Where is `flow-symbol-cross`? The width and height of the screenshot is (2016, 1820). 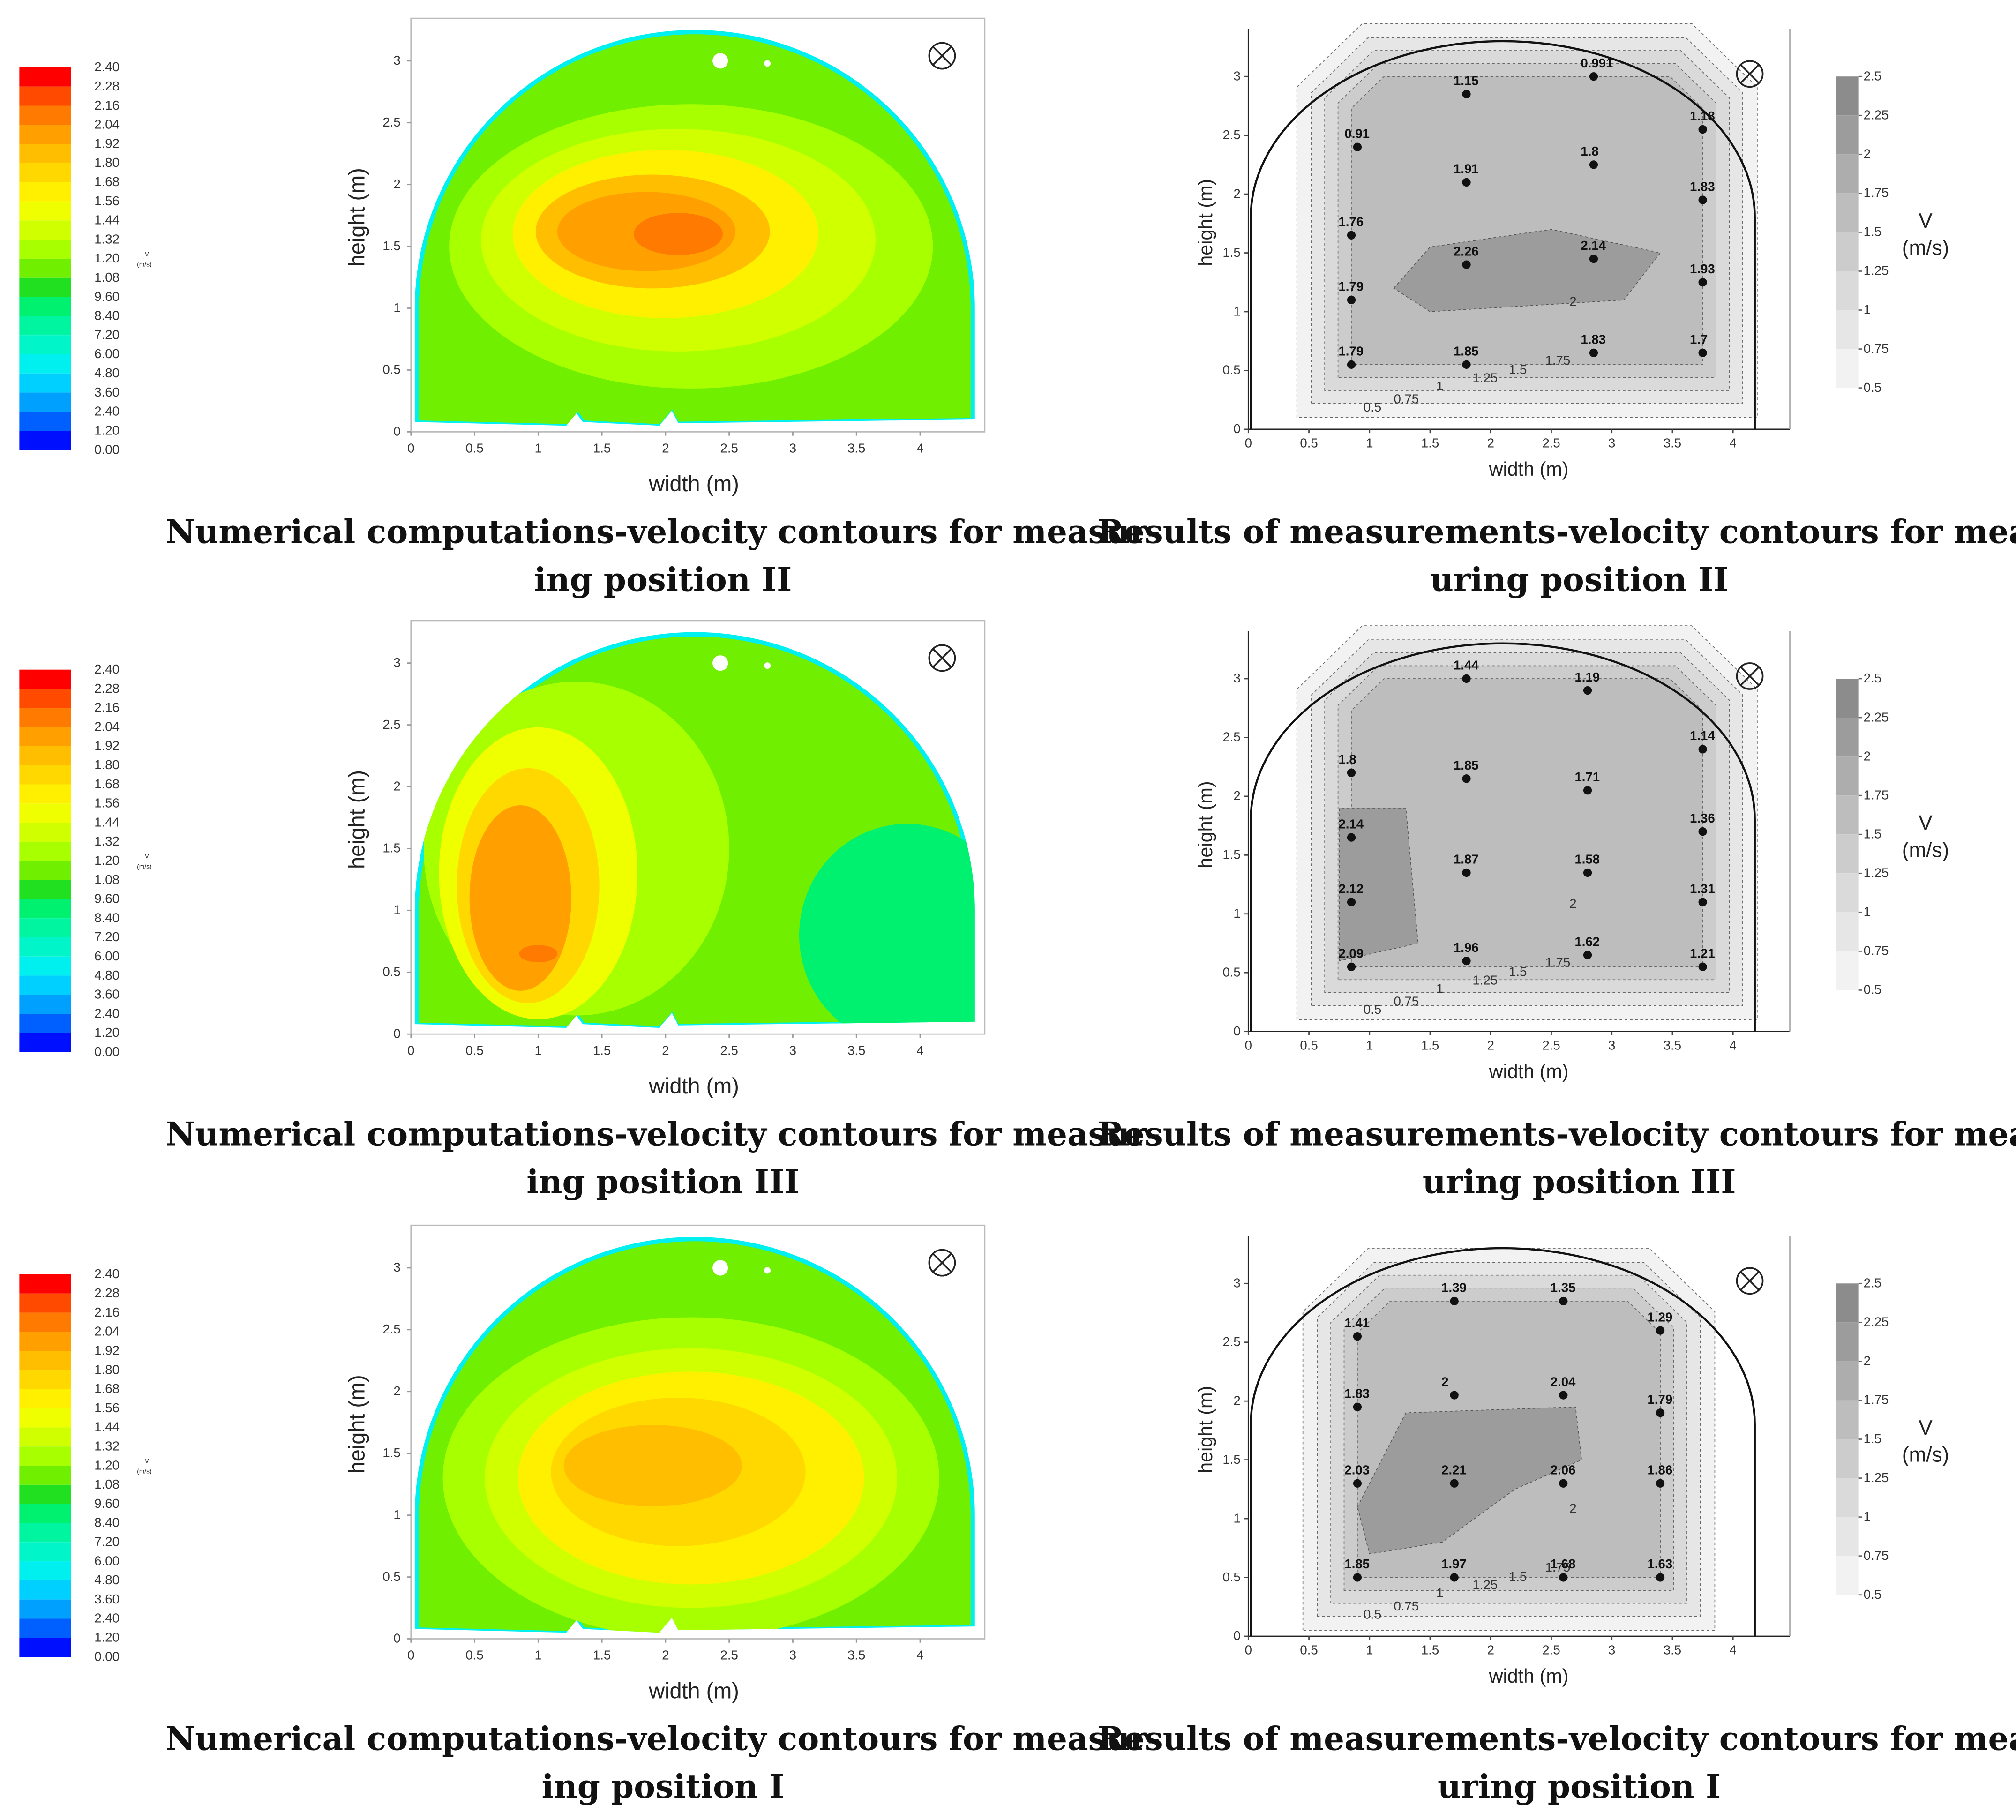 flow-symbol-cross is located at coordinates (942, 56).